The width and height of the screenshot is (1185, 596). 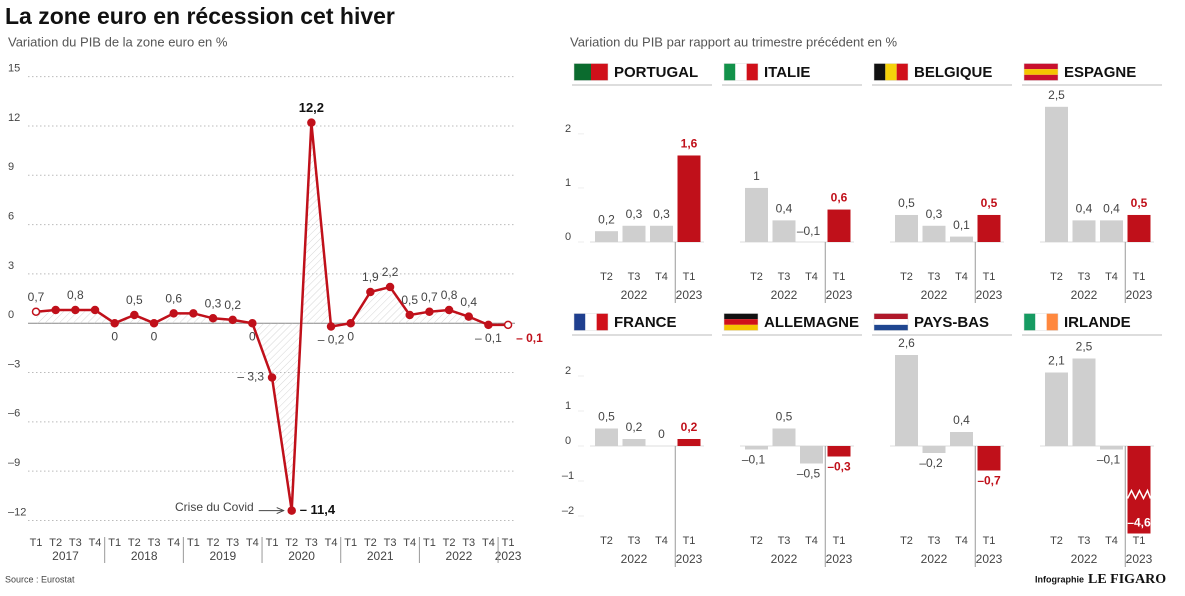 I want to click on panel-title: ITALIE, so click(x=787, y=72).